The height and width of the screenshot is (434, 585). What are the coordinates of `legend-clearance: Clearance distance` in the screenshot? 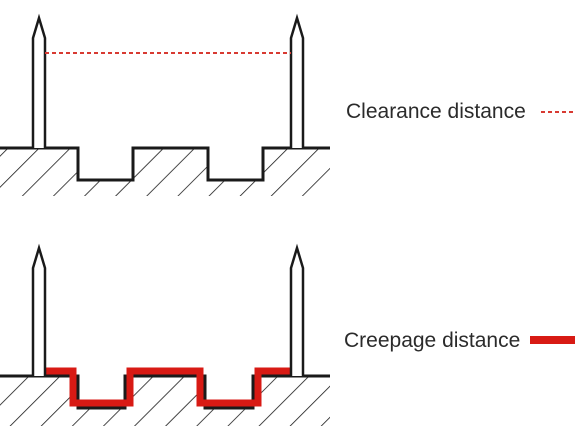 It's located at (461, 111).